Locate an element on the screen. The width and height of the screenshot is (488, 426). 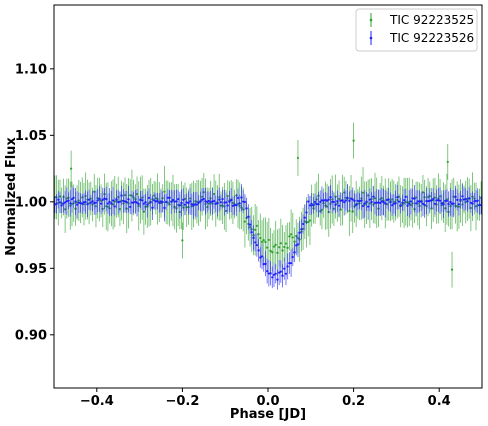
legend: TIC 92223525 TIC 92223526 is located at coordinates (416, 30).